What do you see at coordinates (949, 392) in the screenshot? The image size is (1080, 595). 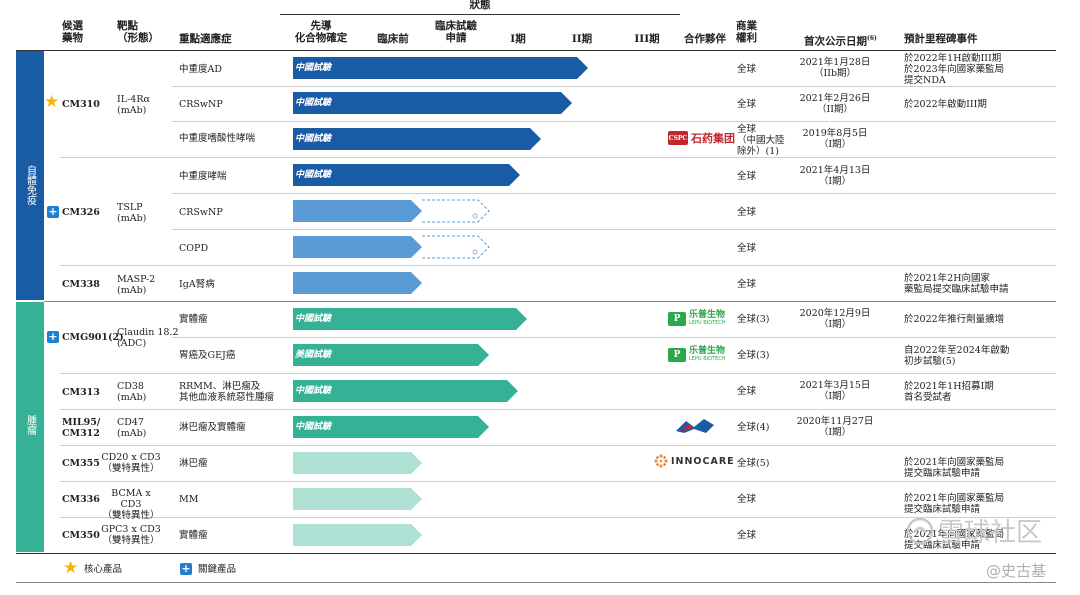 I see `milestone-cell: 於2021年1H招募I期 首名受試者` at bounding box center [949, 392].